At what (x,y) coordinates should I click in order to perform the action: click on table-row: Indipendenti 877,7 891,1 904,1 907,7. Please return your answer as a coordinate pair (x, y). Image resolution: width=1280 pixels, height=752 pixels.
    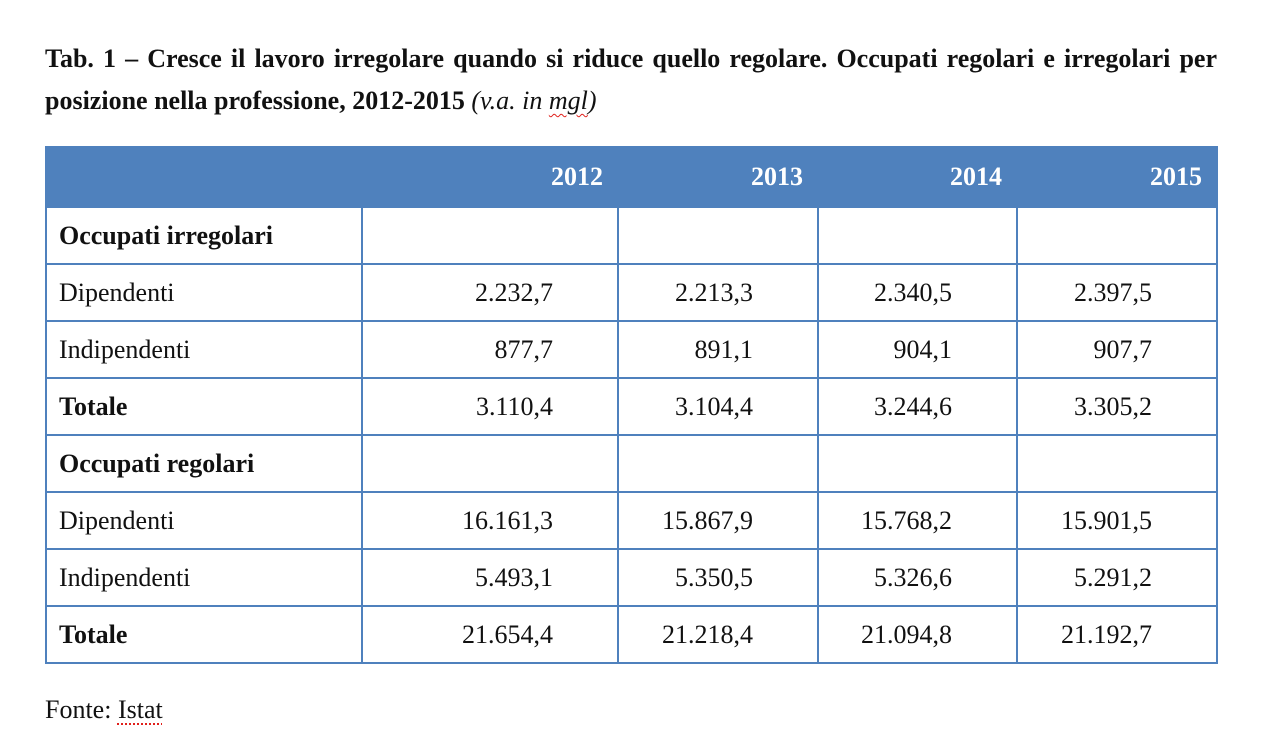
    Looking at the image, I should click on (631, 349).